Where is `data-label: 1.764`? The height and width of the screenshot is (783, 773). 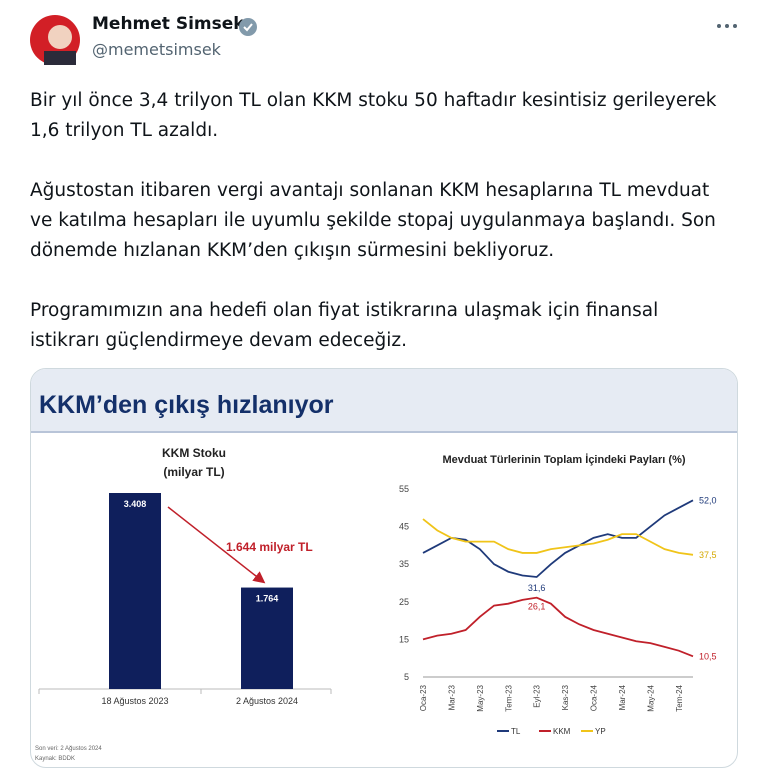 data-label: 1.764 is located at coordinates (267, 599).